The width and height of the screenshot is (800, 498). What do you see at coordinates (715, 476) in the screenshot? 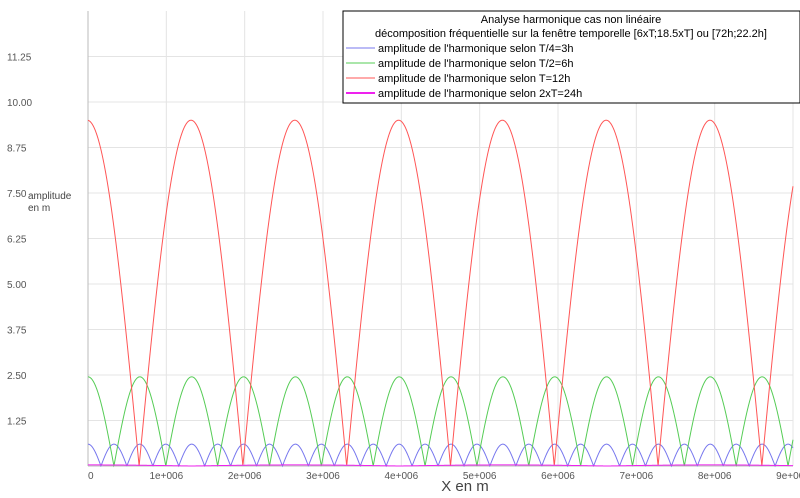
I see `x-tick-label: 8e+006` at bounding box center [715, 476].